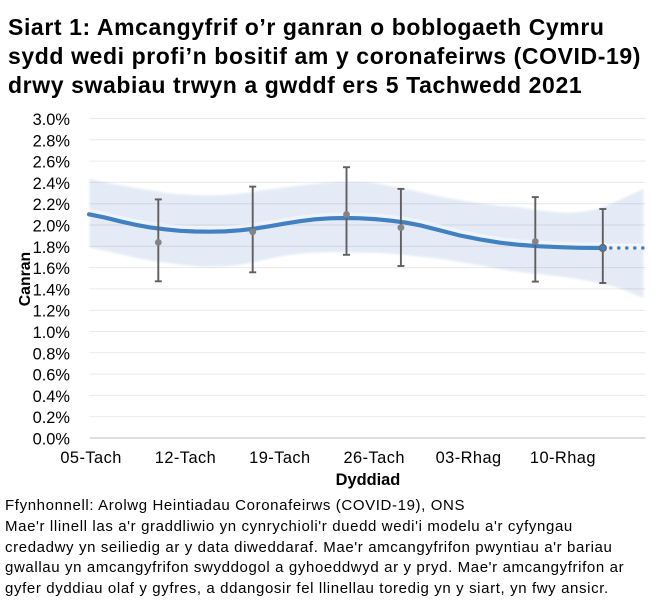  I want to click on svg-text: 1.6%, so click(51, 269).